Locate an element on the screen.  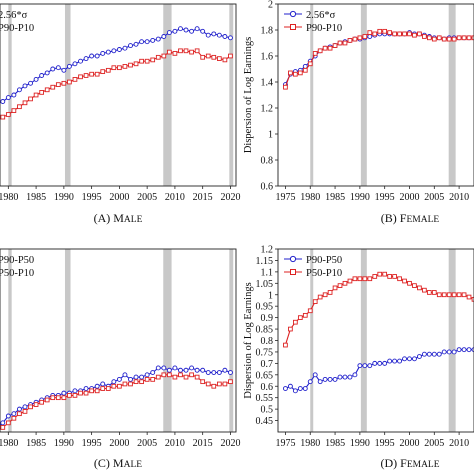
y-tick-label: 0.7 is located at coordinates (267, 364).